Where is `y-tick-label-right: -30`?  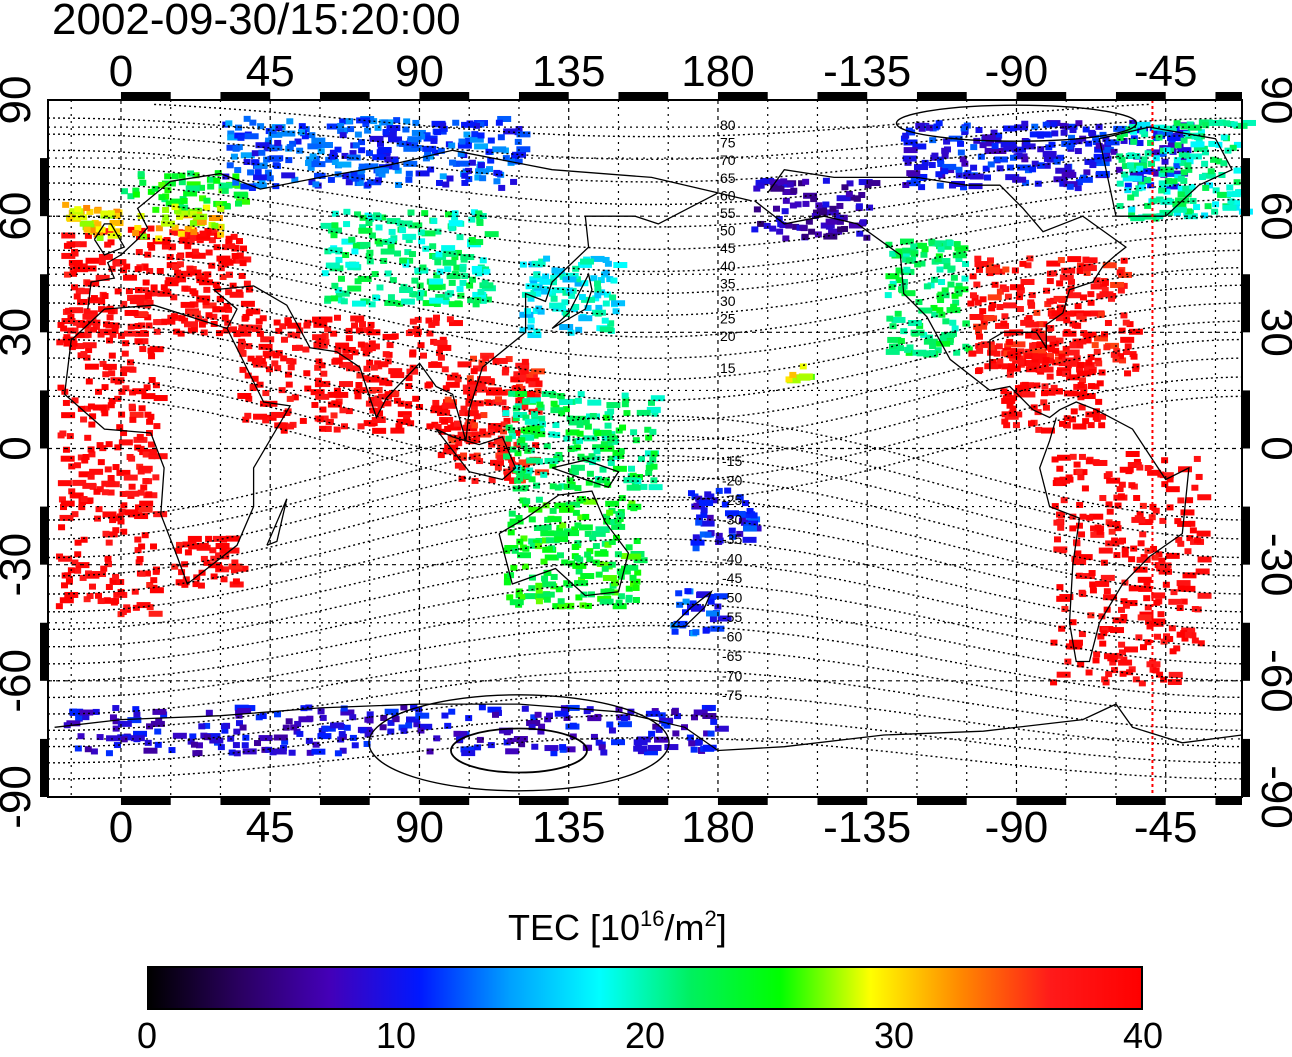
y-tick-label-right: -30 is located at coordinates (1272, 565).